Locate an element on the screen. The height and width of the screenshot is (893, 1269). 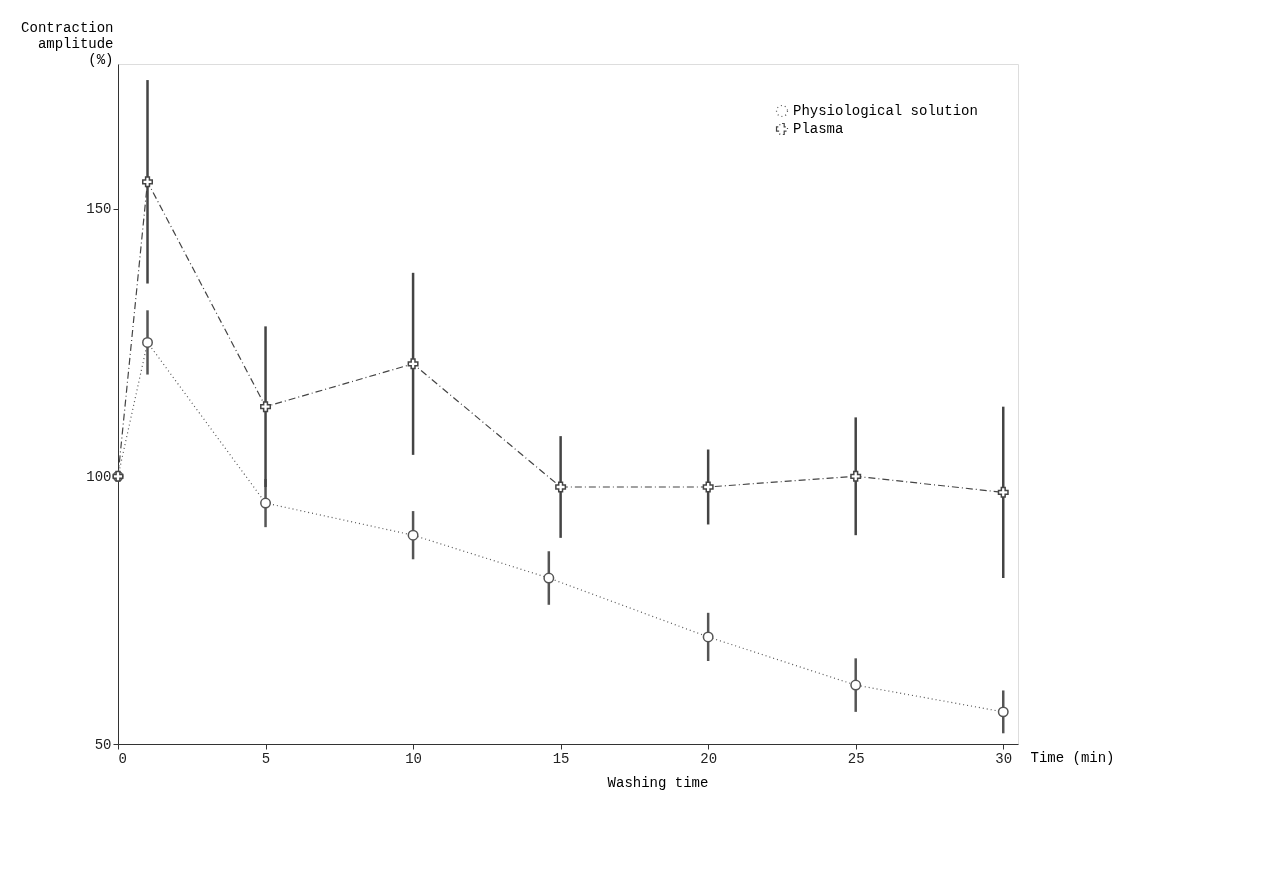
y-axis-title: Contraction amplitude (%) is located at coordinates (67, 43).